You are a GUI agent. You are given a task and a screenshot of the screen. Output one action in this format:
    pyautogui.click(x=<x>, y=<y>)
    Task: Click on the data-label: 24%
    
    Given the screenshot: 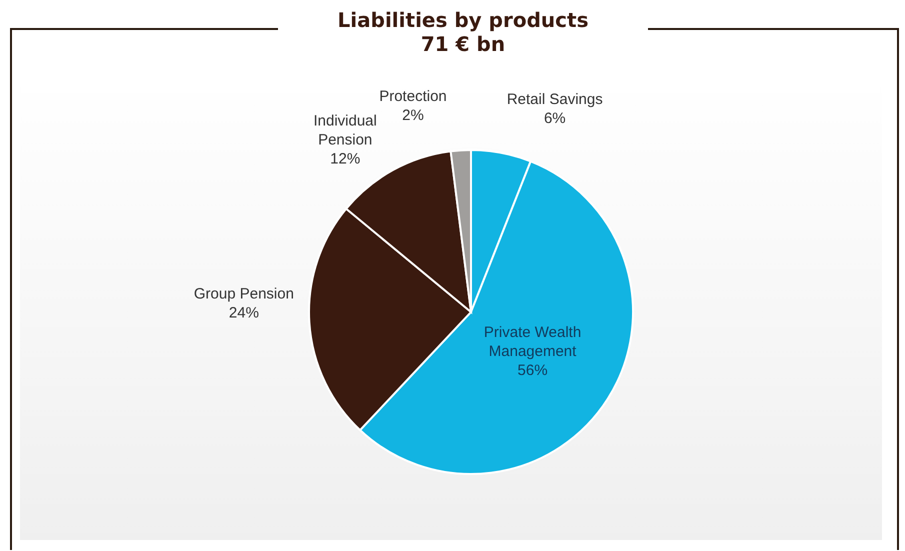 What is the action you would take?
    pyautogui.click(x=243, y=312)
    